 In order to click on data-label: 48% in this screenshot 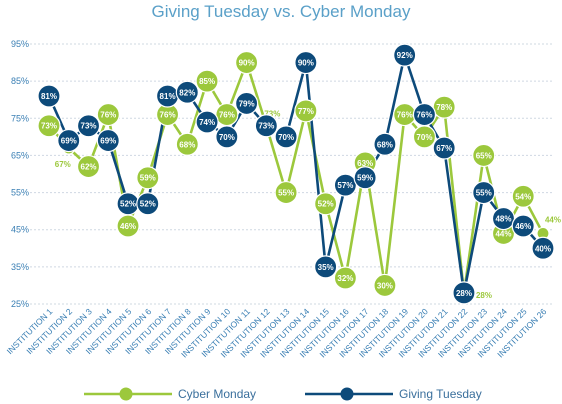, I will do `click(503, 219)`.